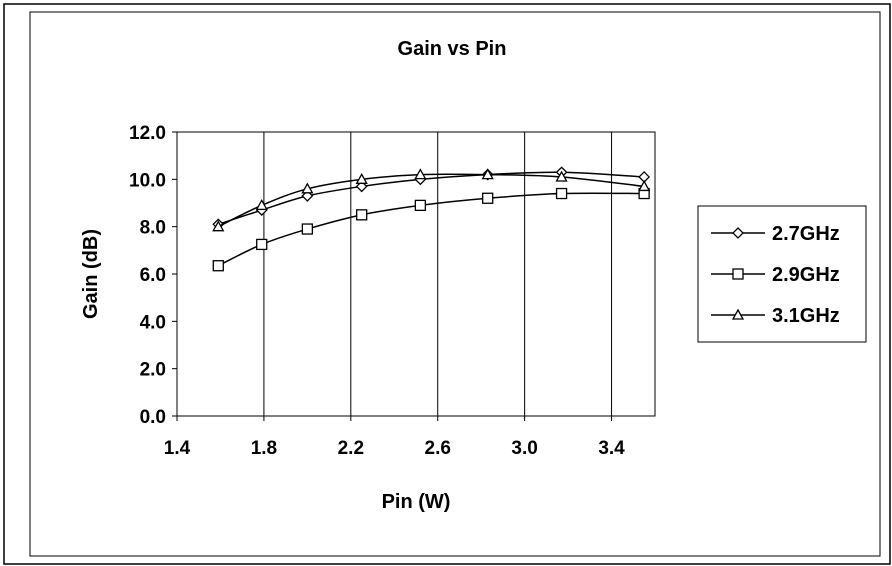 Image resolution: width=892 pixels, height=566 pixels. I want to click on y-tick-label: 8.0, so click(153, 228).